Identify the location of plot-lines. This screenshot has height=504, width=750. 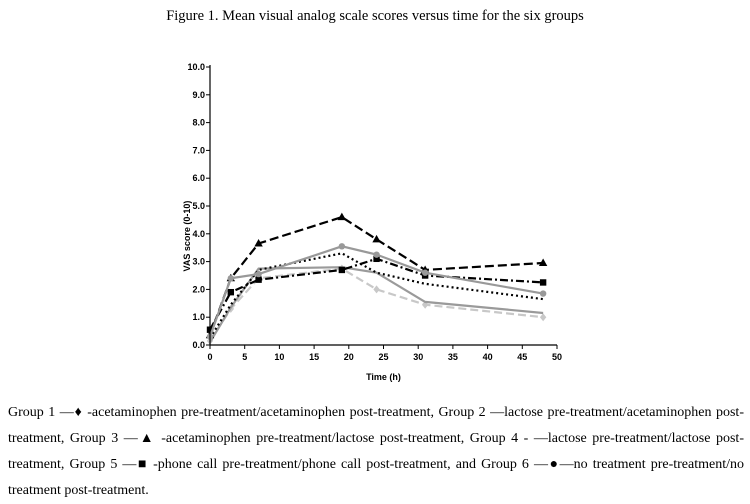
(376, 278).